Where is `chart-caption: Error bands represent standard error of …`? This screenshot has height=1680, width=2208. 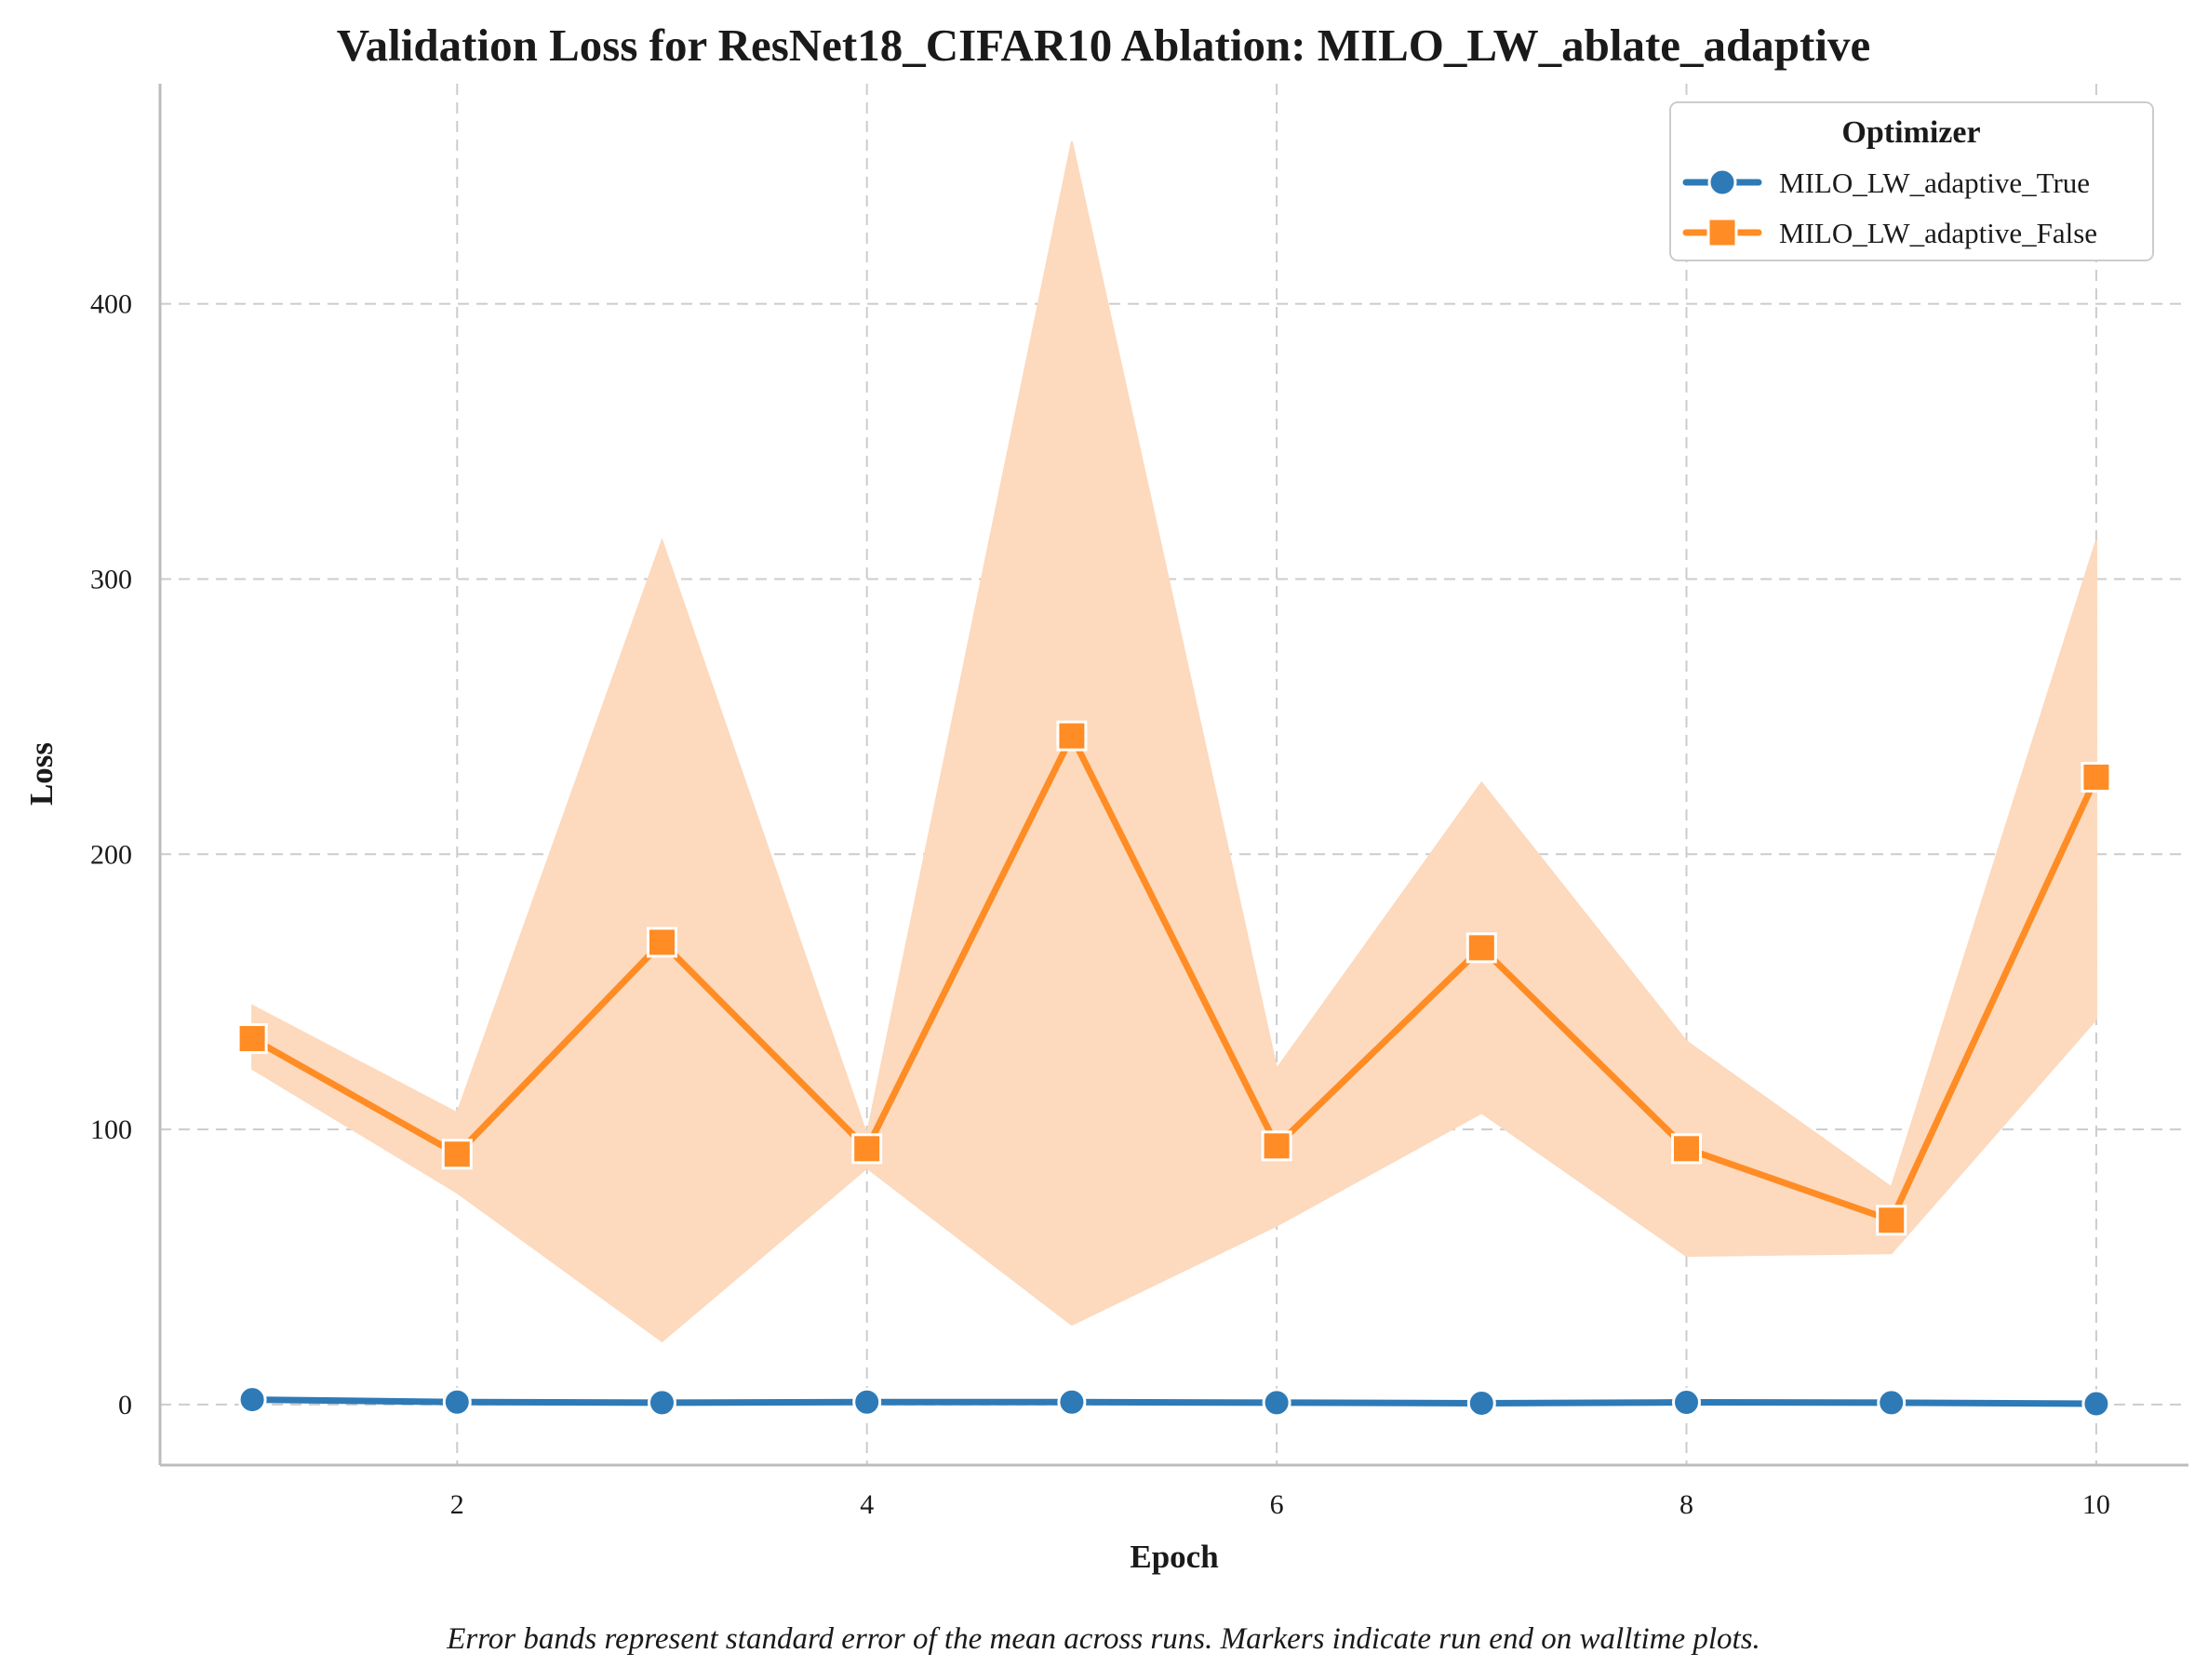
chart-caption: Error bands represent standard error of … is located at coordinates (1103, 1639).